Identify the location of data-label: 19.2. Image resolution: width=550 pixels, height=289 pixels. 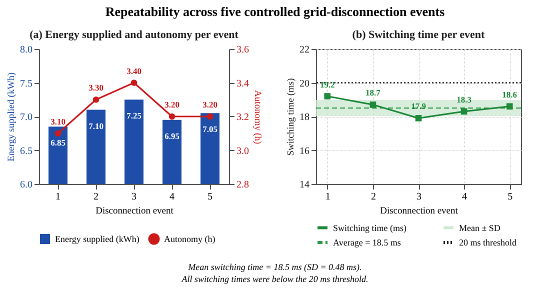
(327, 84).